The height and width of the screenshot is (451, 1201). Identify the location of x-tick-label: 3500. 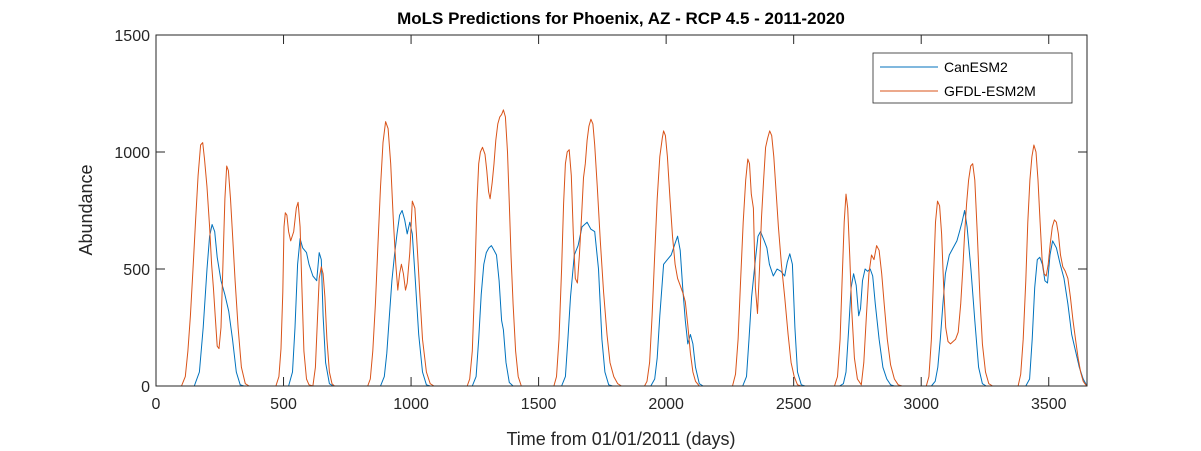
(1049, 404).